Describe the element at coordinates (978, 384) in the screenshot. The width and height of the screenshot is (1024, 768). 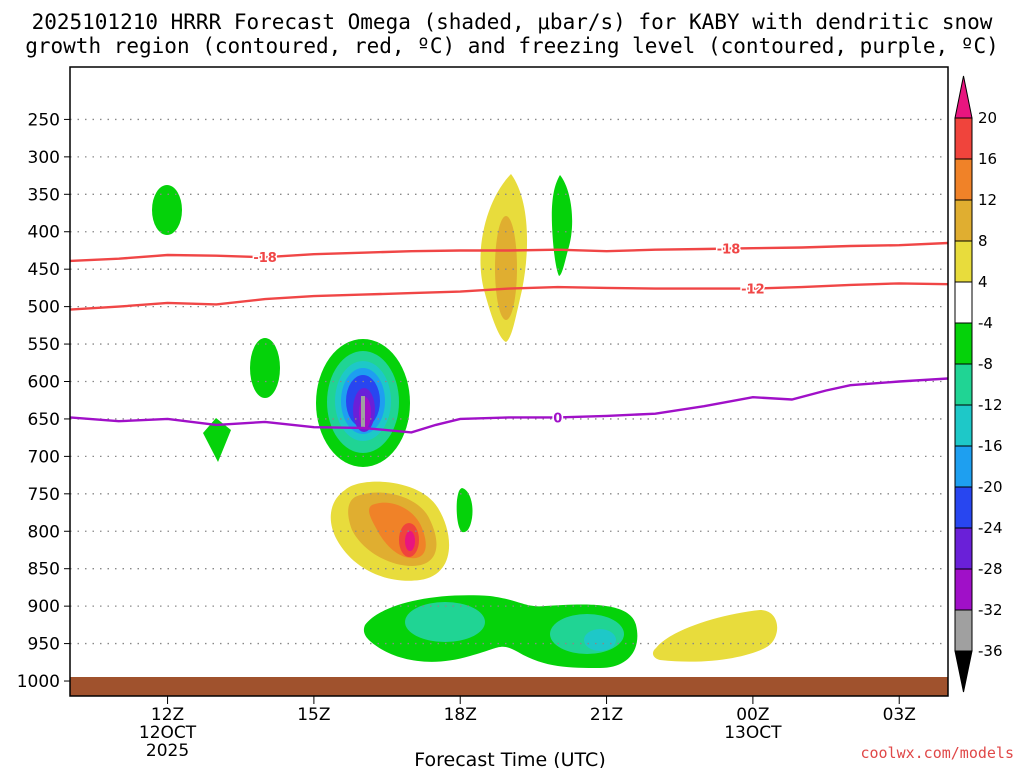
I see `colorbar-legend: 20 16 12 8 4 -4 -8 -12 -16 -20 -24 -28 -32 -36` at that location.